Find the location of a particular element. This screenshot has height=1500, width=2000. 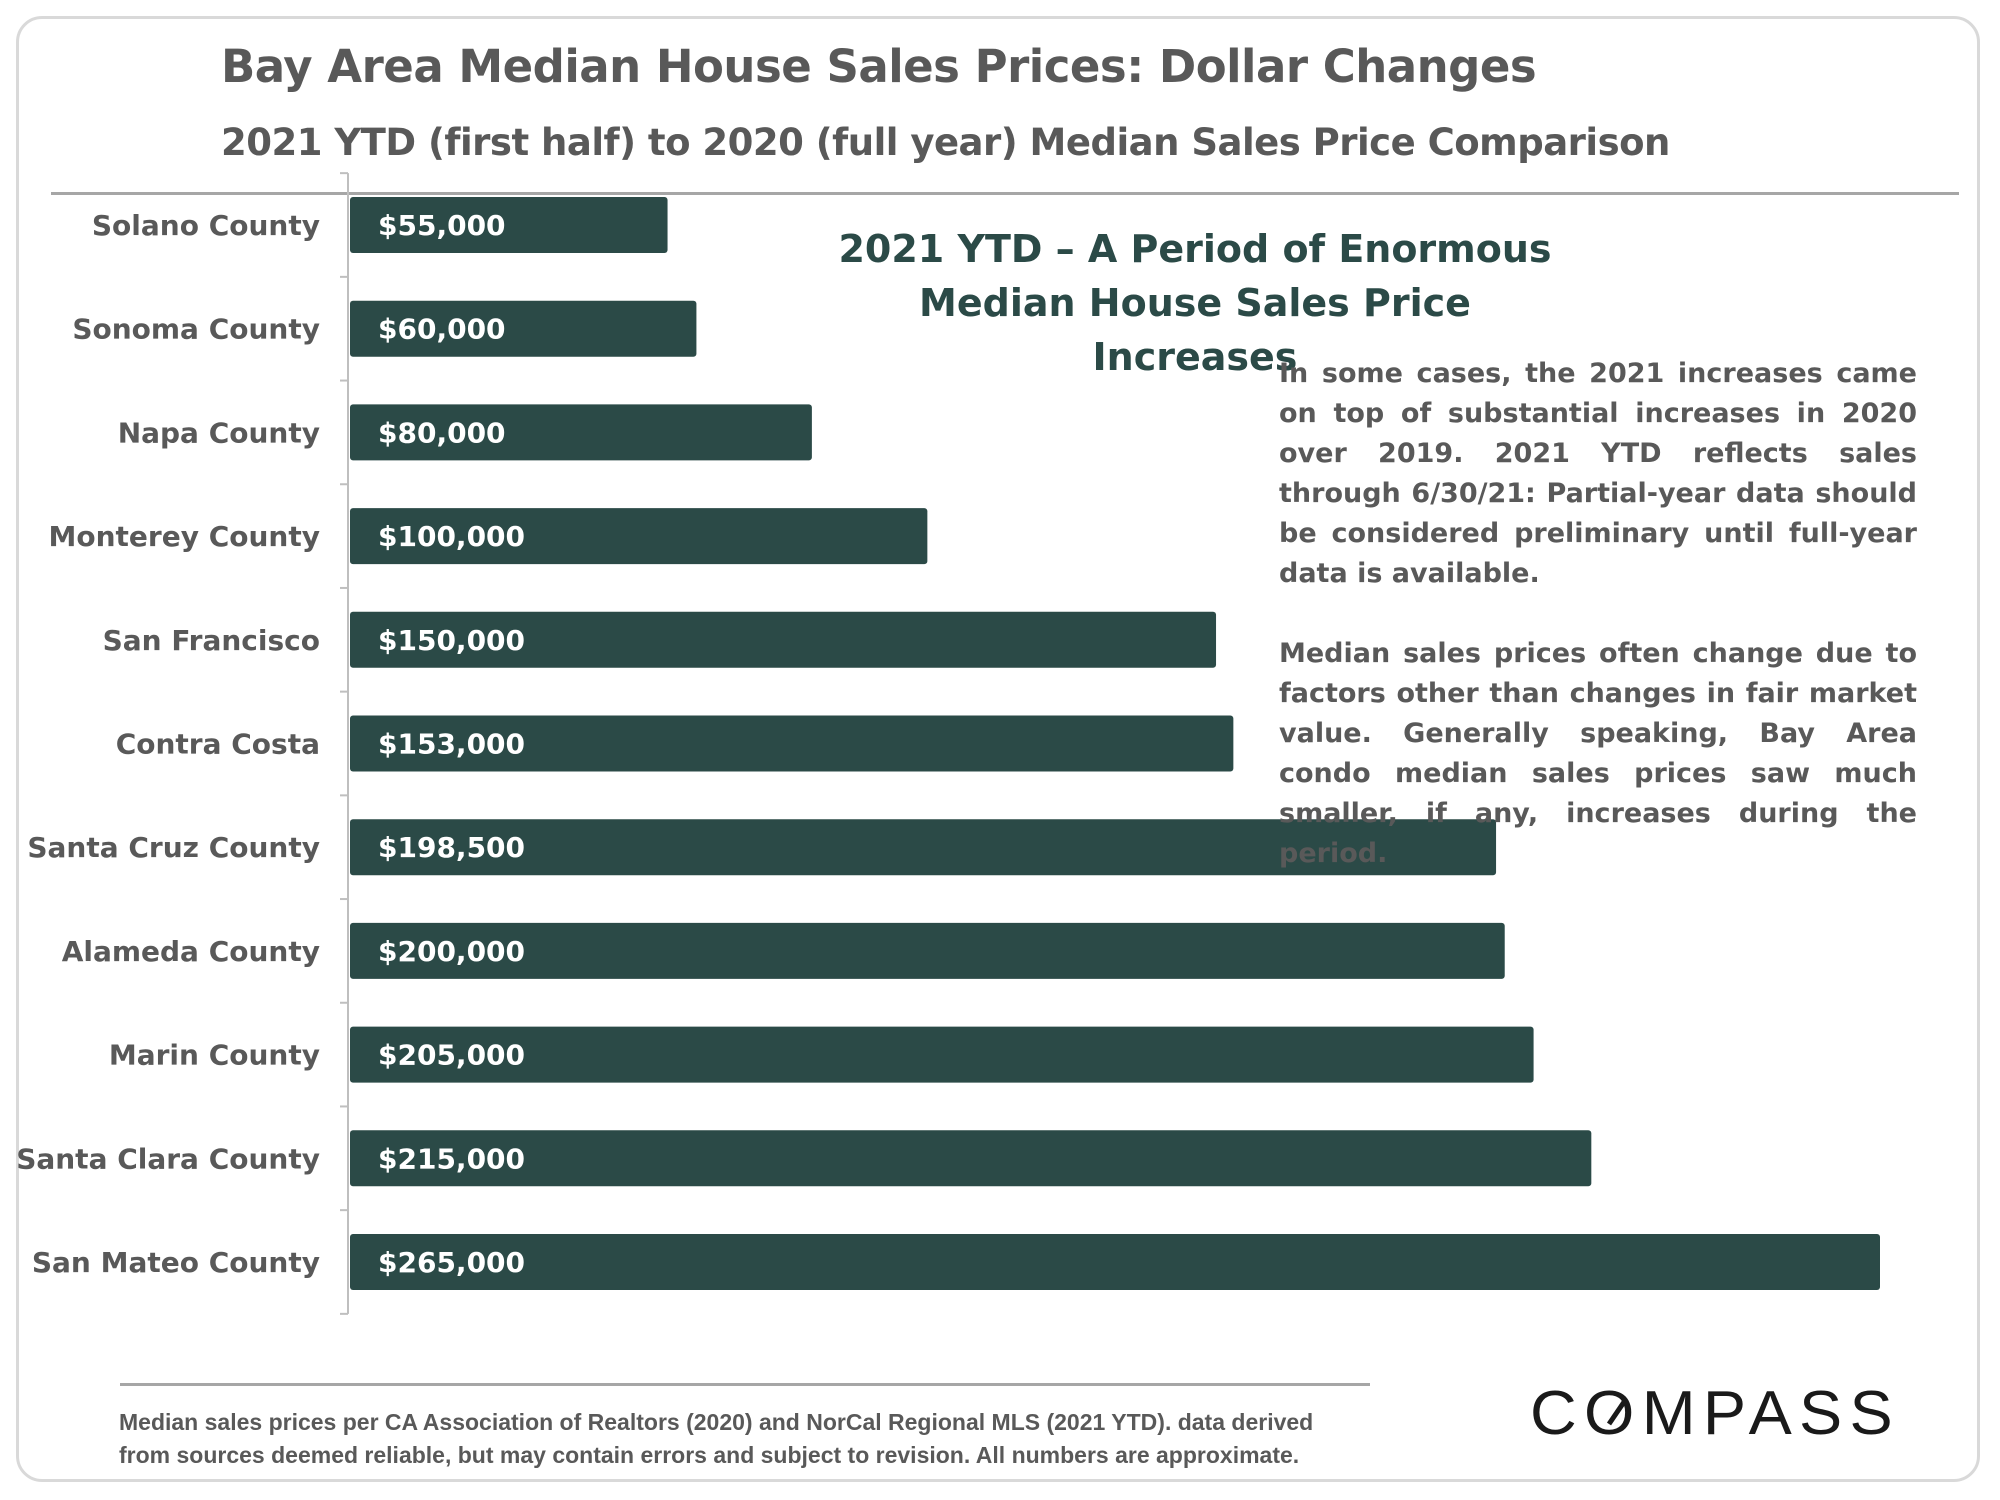

category-label: Sonoma County is located at coordinates (196, 329).